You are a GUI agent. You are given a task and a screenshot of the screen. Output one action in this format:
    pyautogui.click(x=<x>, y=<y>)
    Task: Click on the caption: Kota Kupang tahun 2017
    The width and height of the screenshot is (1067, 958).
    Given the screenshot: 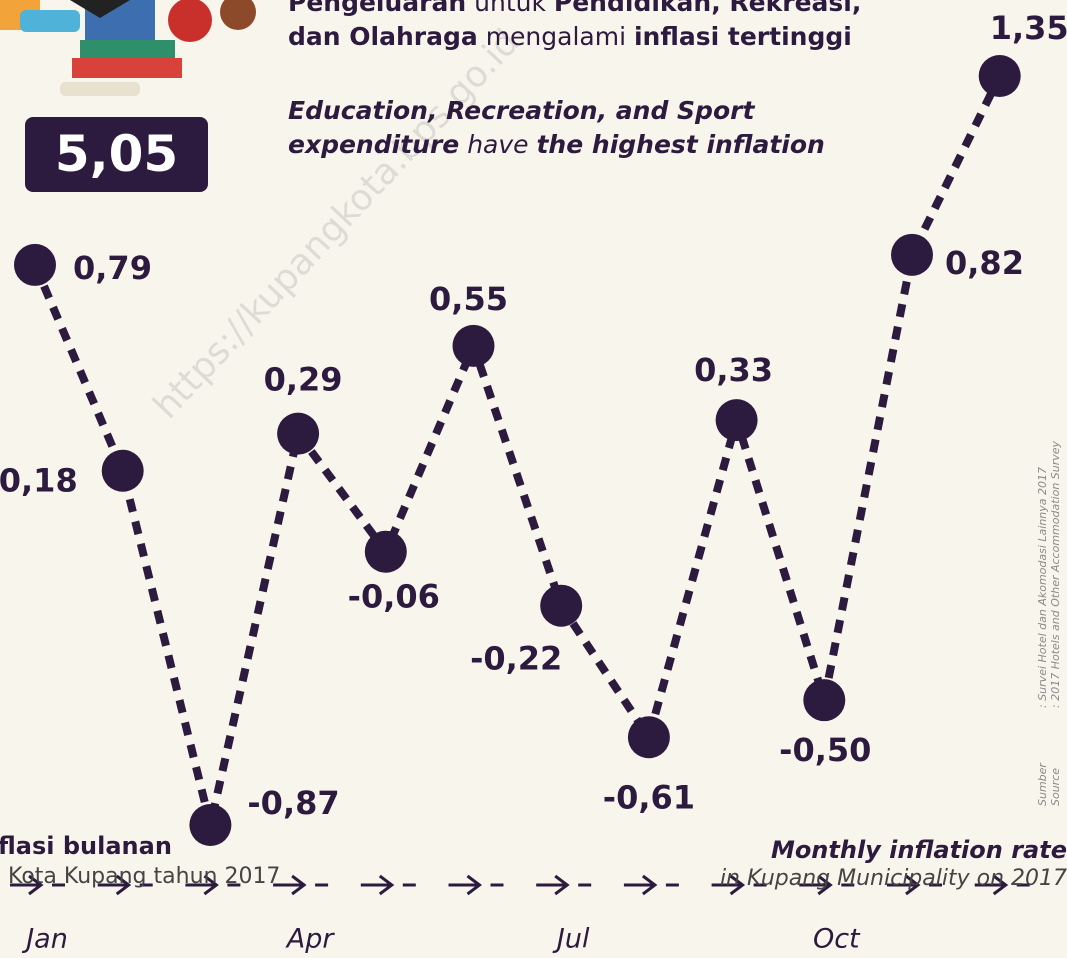 What is the action you would take?
    pyautogui.click(x=144, y=876)
    